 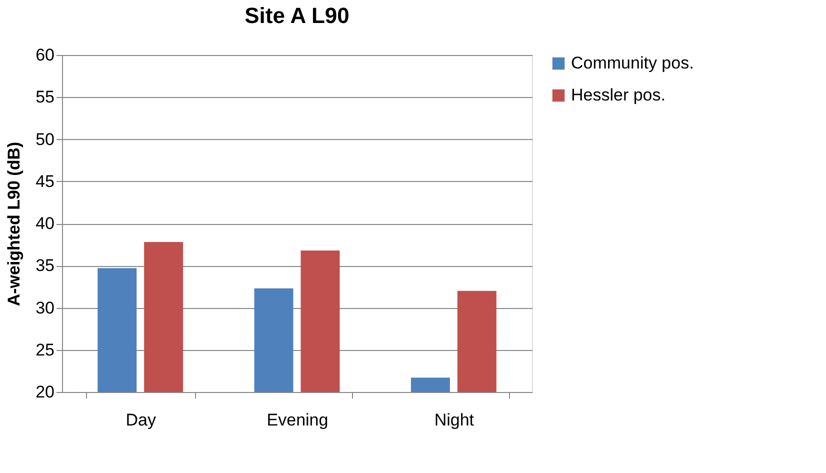 I want to click on legend-label: Community pos., so click(x=632, y=63).